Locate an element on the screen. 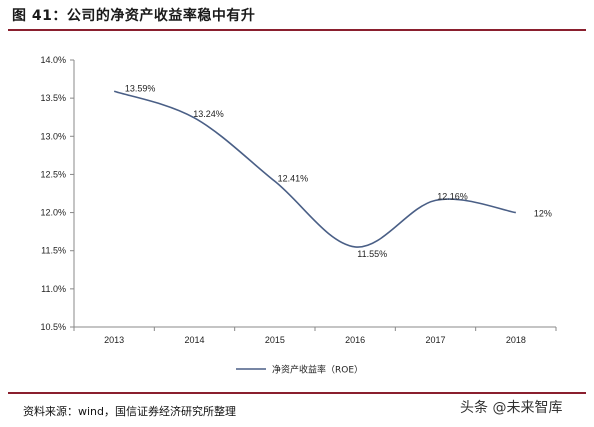 This screenshot has height=427, width=594. y-tick-label: 13.0% is located at coordinates (53, 136).